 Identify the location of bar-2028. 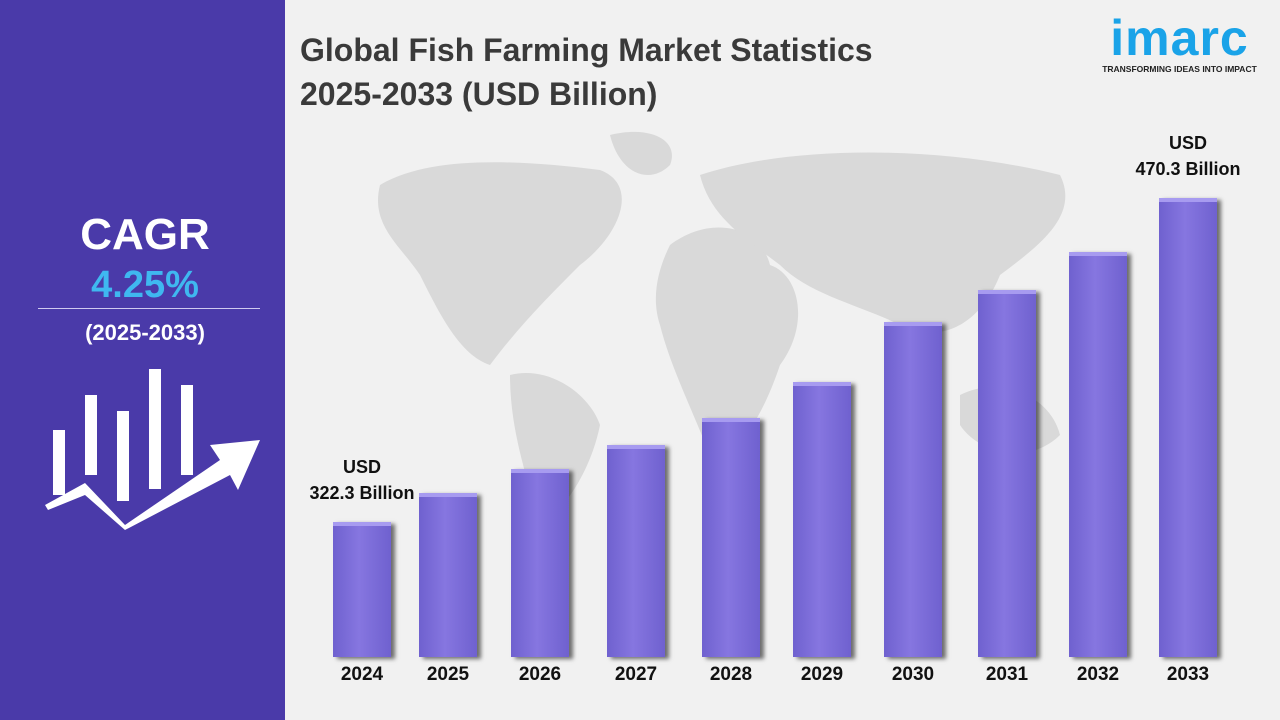
(731, 537).